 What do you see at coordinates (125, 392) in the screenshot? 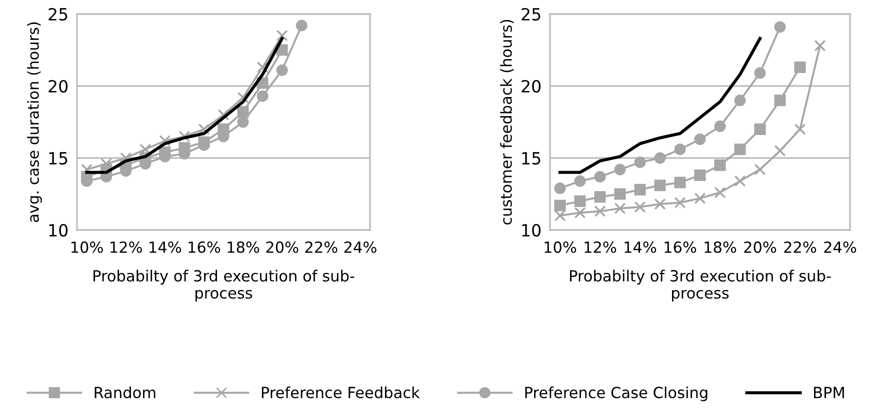
I see `legend-label: Random` at bounding box center [125, 392].